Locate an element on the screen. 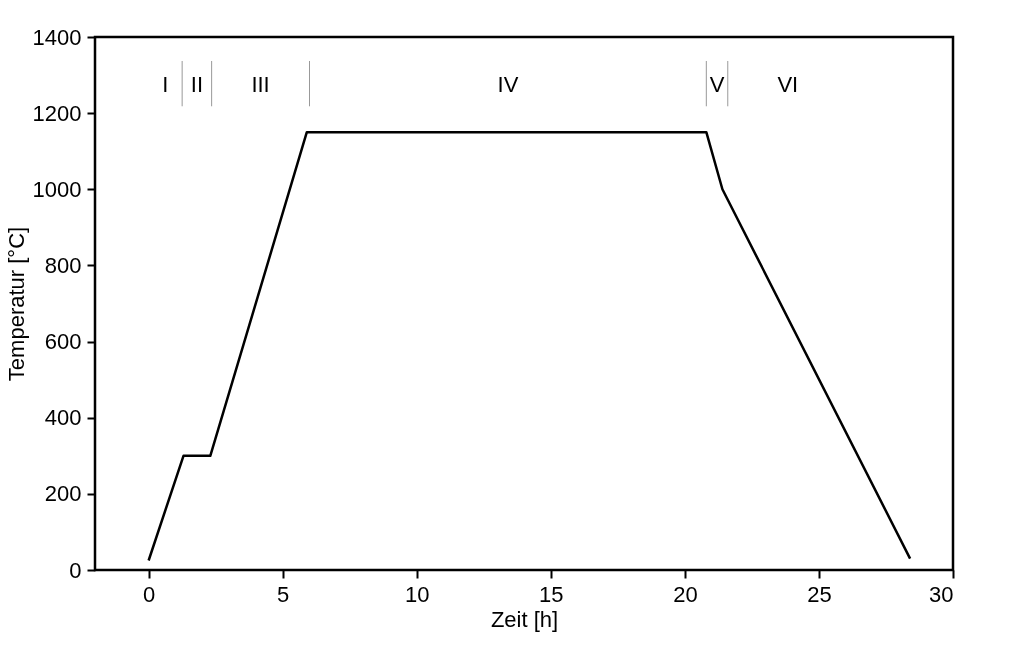 Image resolution: width=1026 pixels, height=658 pixels. x-tick-label: 10 is located at coordinates (417, 594).